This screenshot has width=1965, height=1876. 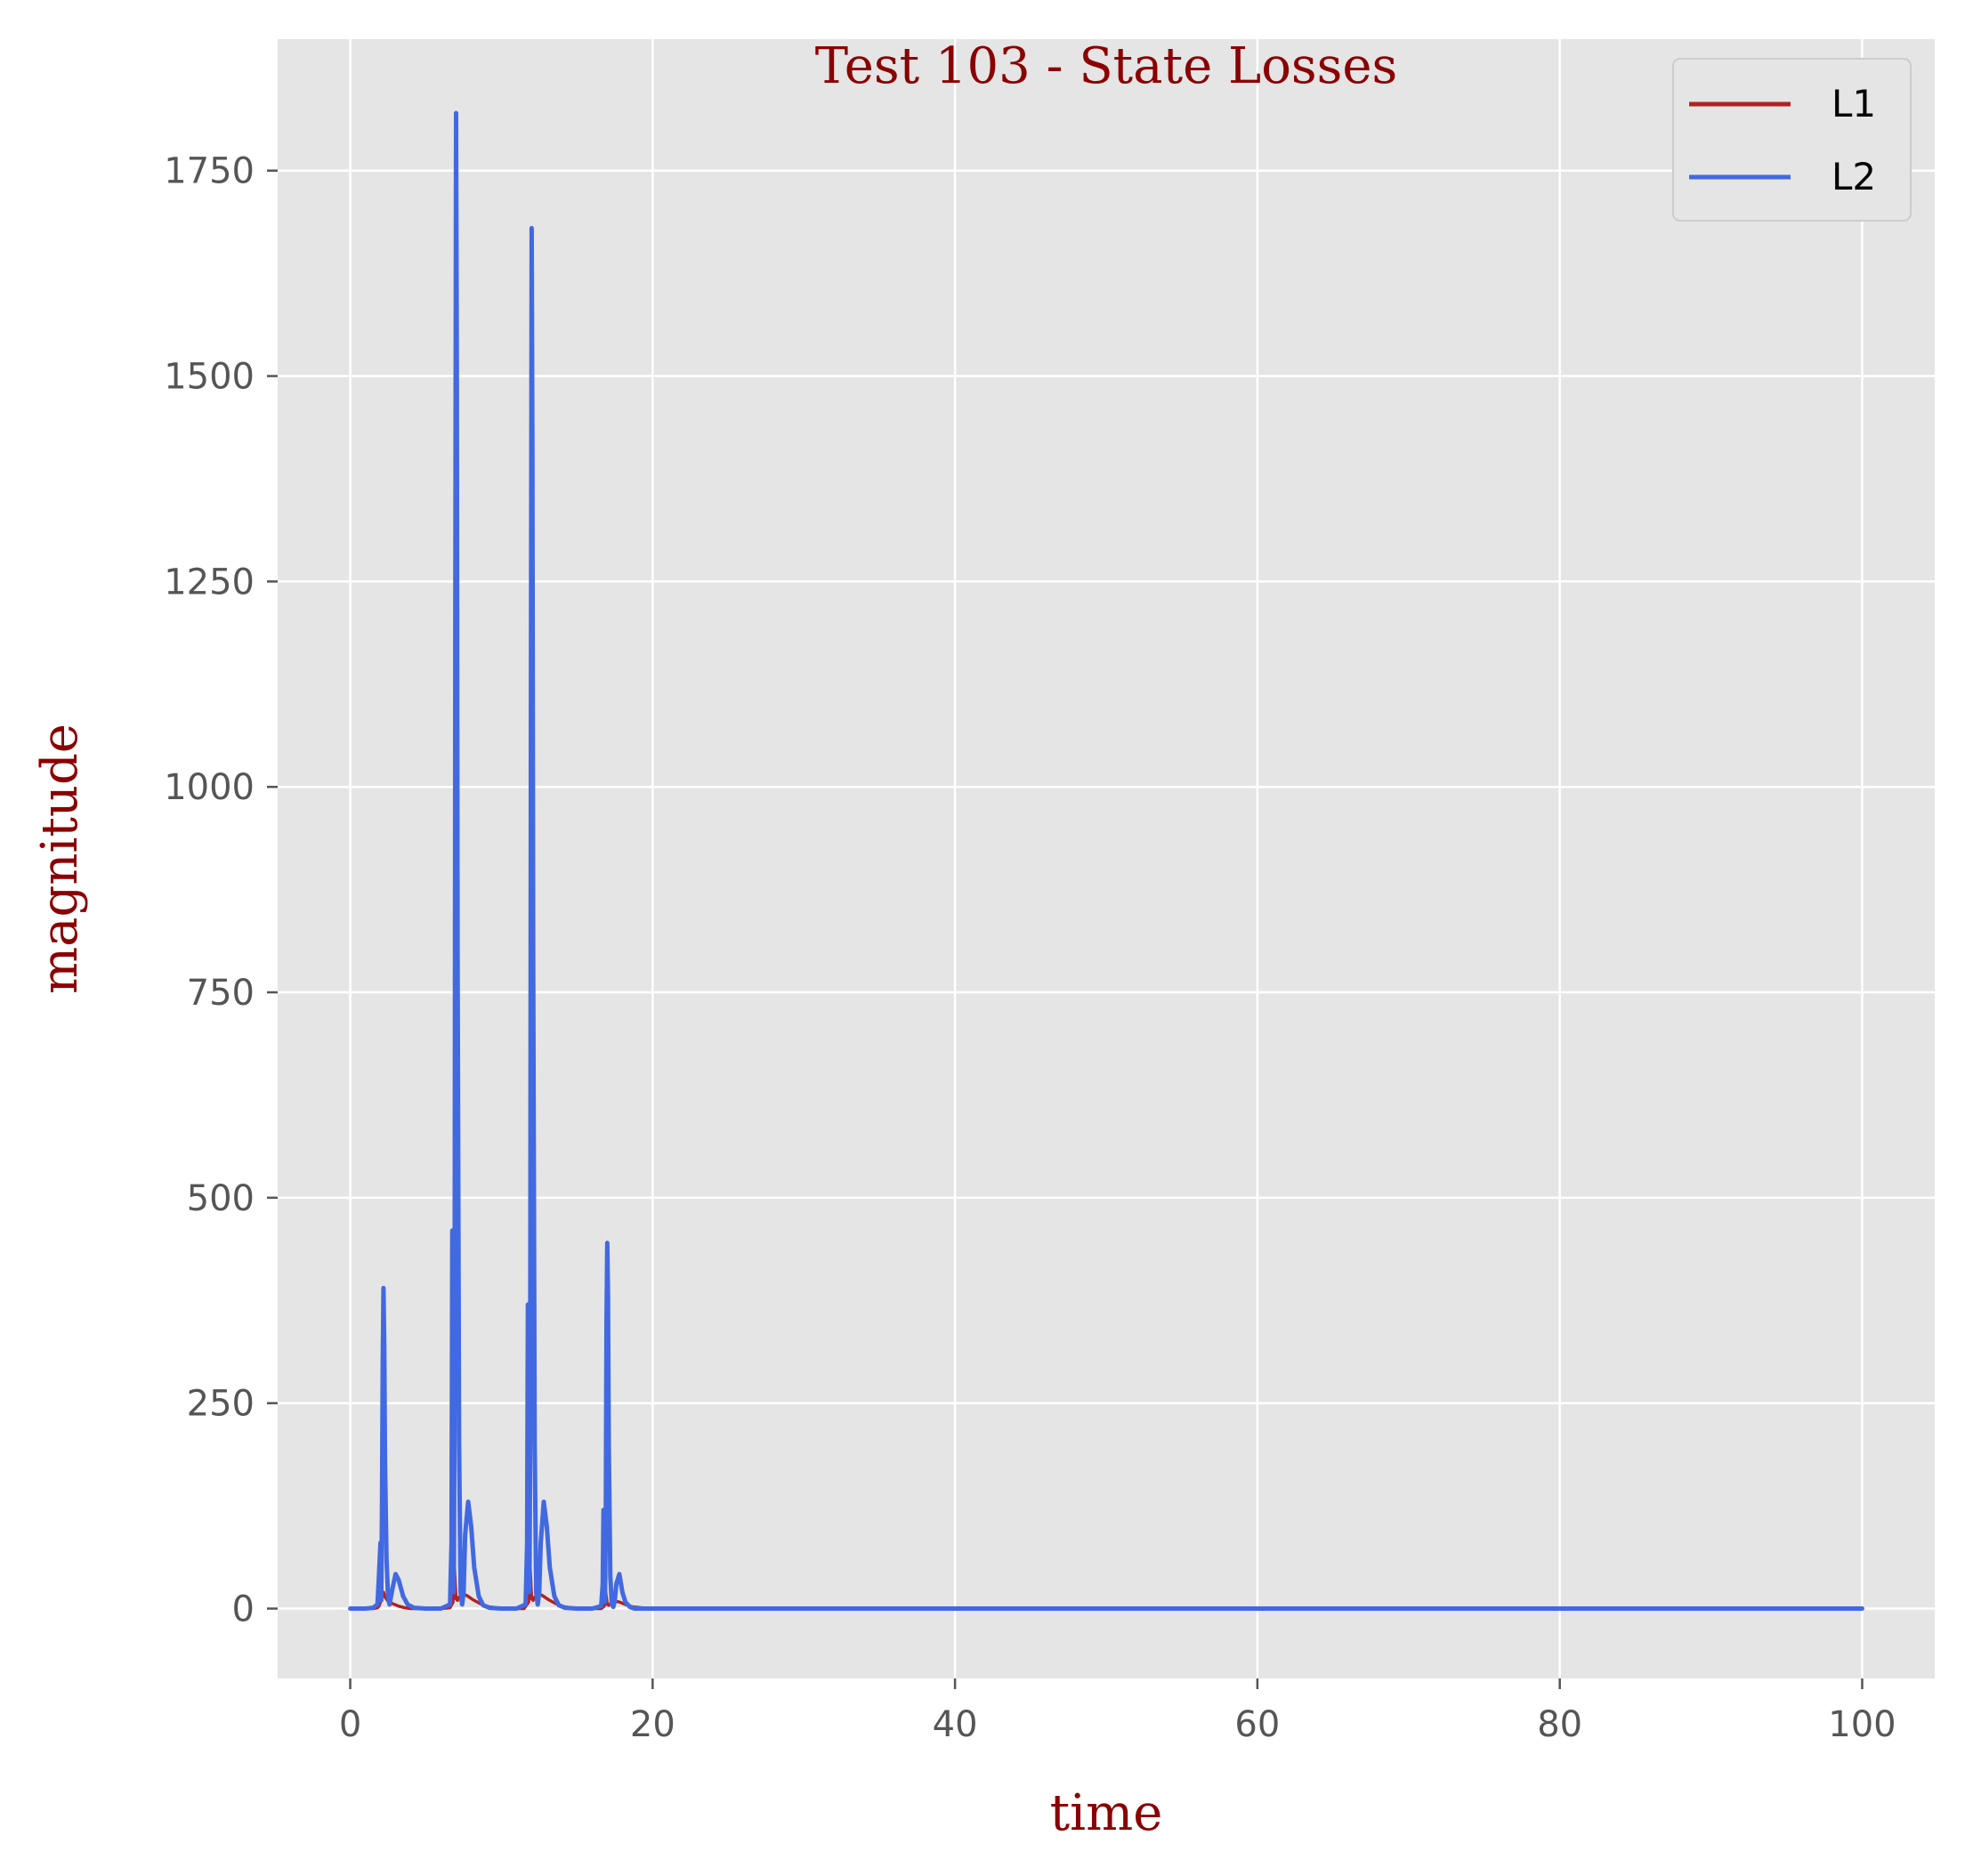 What do you see at coordinates (1560, 1724) in the screenshot?
I see `x-tick-label: 80` at bounding box center [1560, 1724].